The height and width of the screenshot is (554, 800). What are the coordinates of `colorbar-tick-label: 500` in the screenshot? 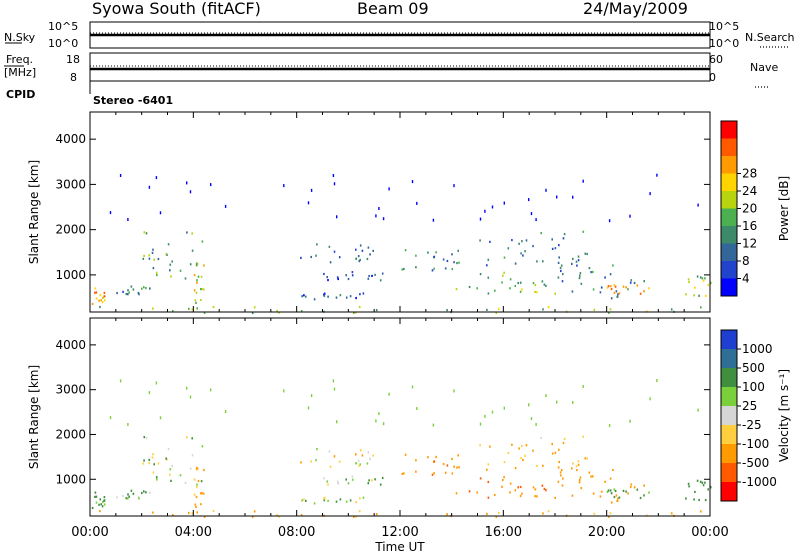 It's located at (753, 368).